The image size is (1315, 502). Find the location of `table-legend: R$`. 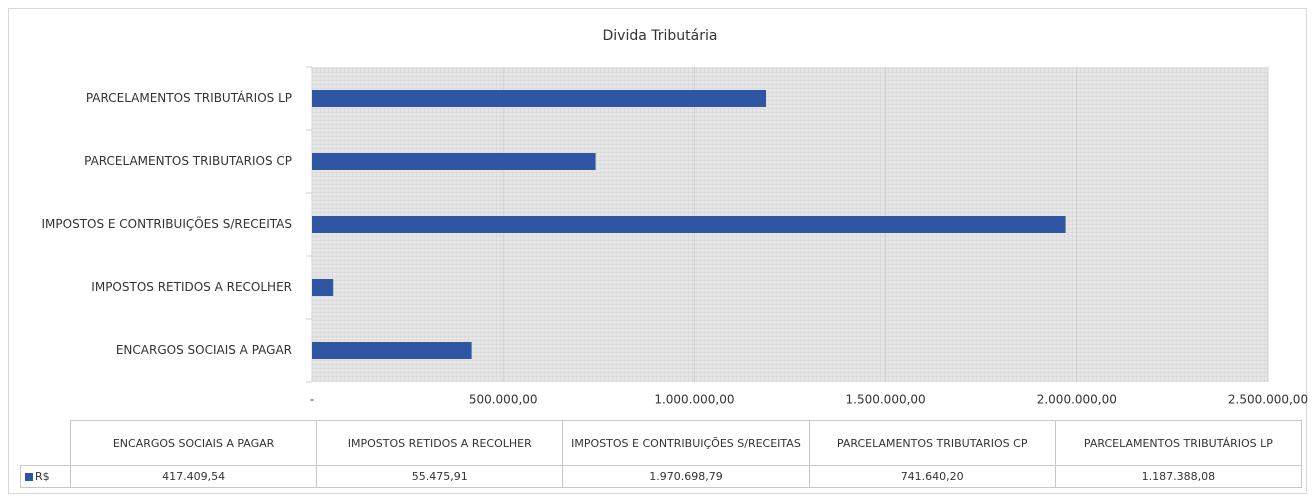

table-legend: R$ is located at coordinates (45, 476).